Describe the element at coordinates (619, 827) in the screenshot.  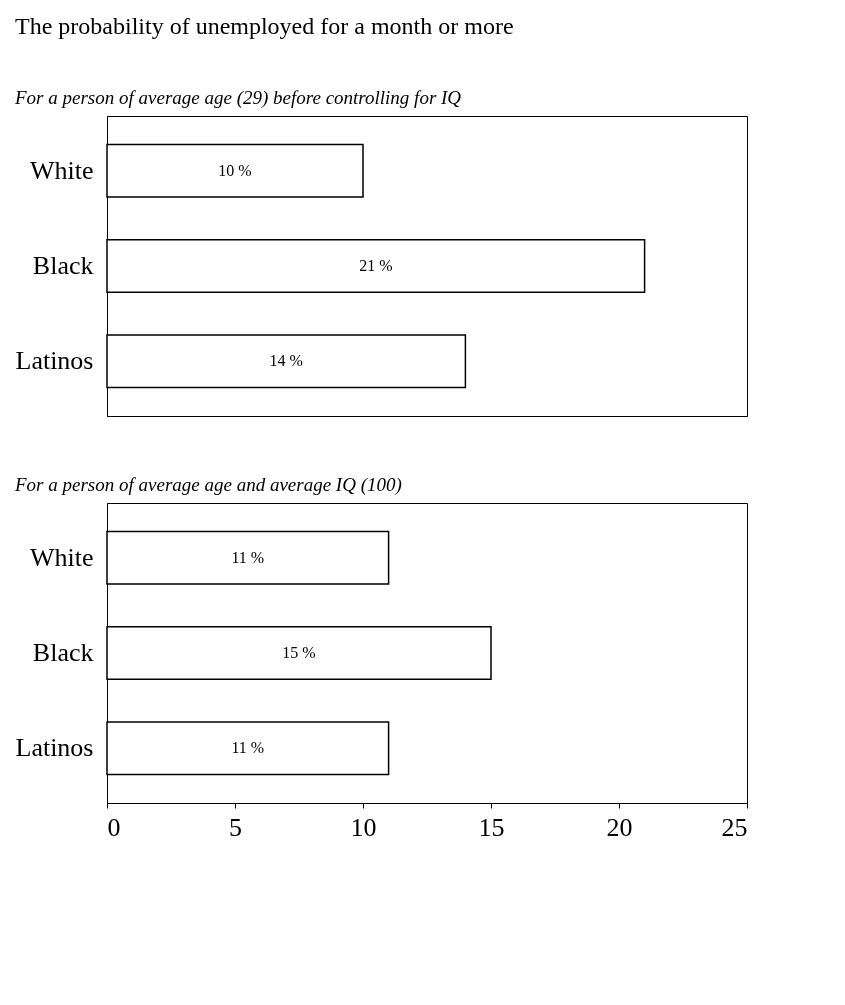
I see `x-tick-label: 20` at that location.